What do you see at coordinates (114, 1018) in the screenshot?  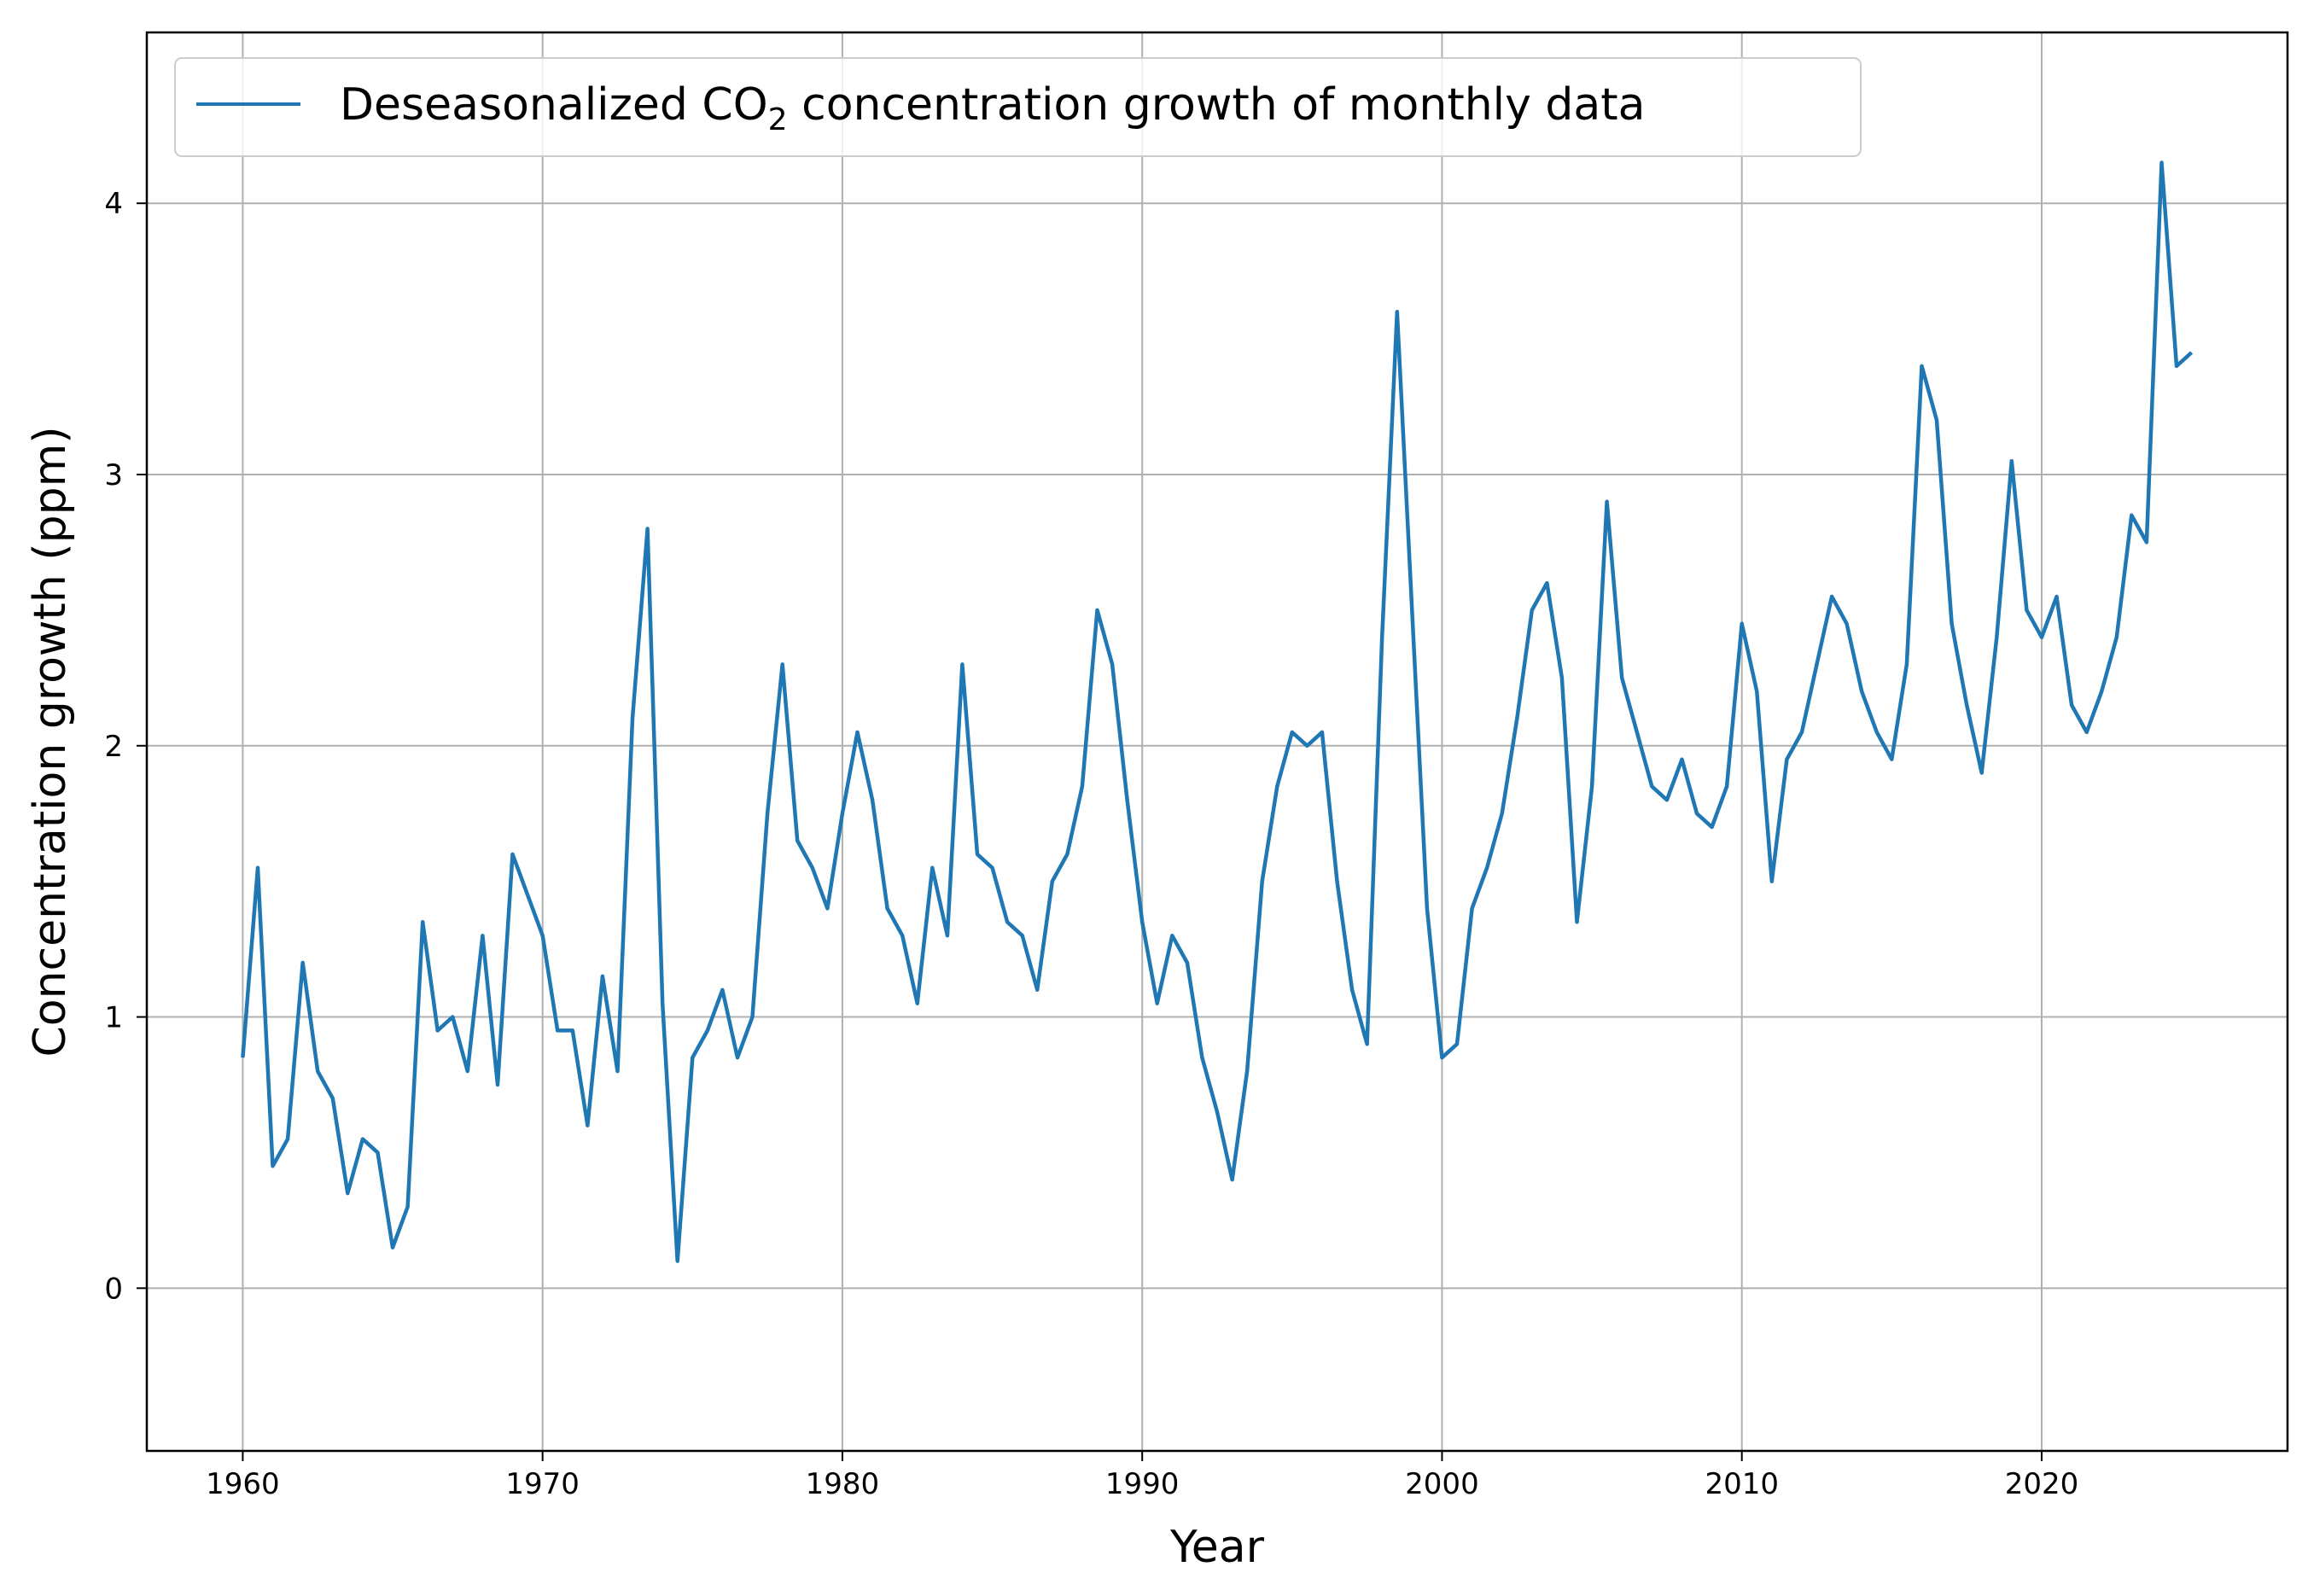 I see `y-tick-label: 1` at bounding box center [114, 1018].